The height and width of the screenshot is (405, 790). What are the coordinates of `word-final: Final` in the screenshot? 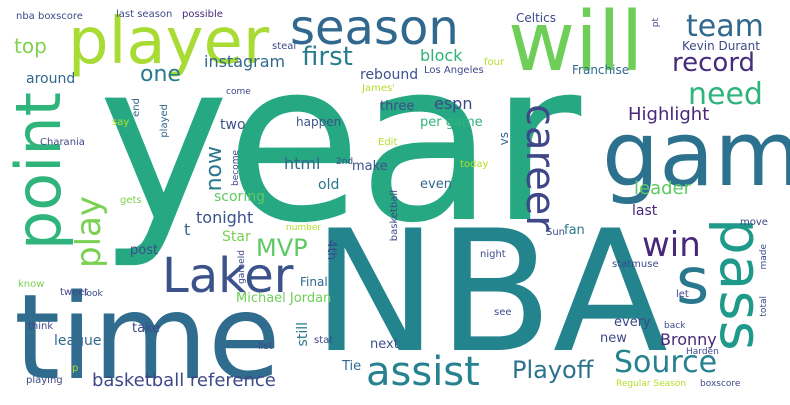 It's located at (314, 282).